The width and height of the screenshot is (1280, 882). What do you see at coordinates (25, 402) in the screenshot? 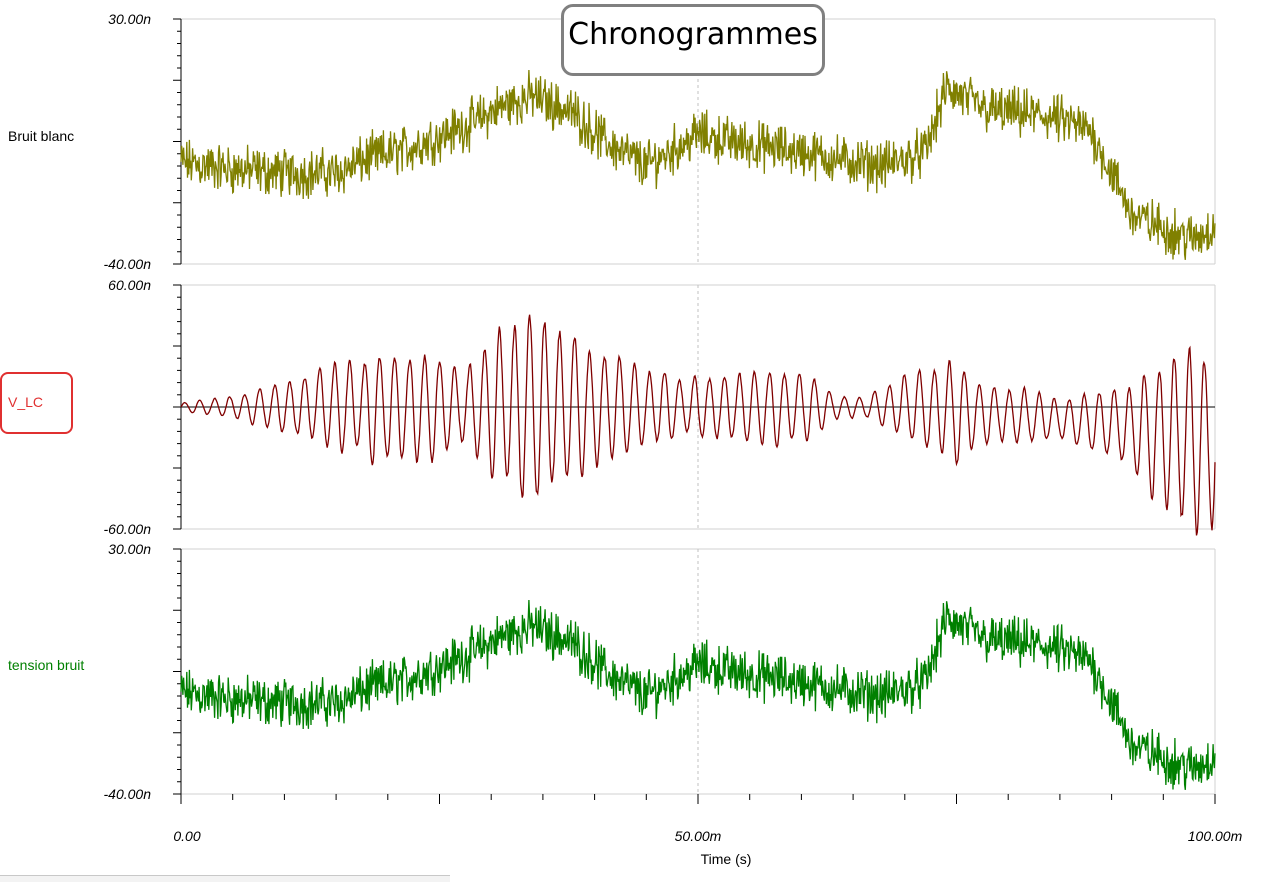
I see `channel-label: V_LC` at bounding box center [25, 402].